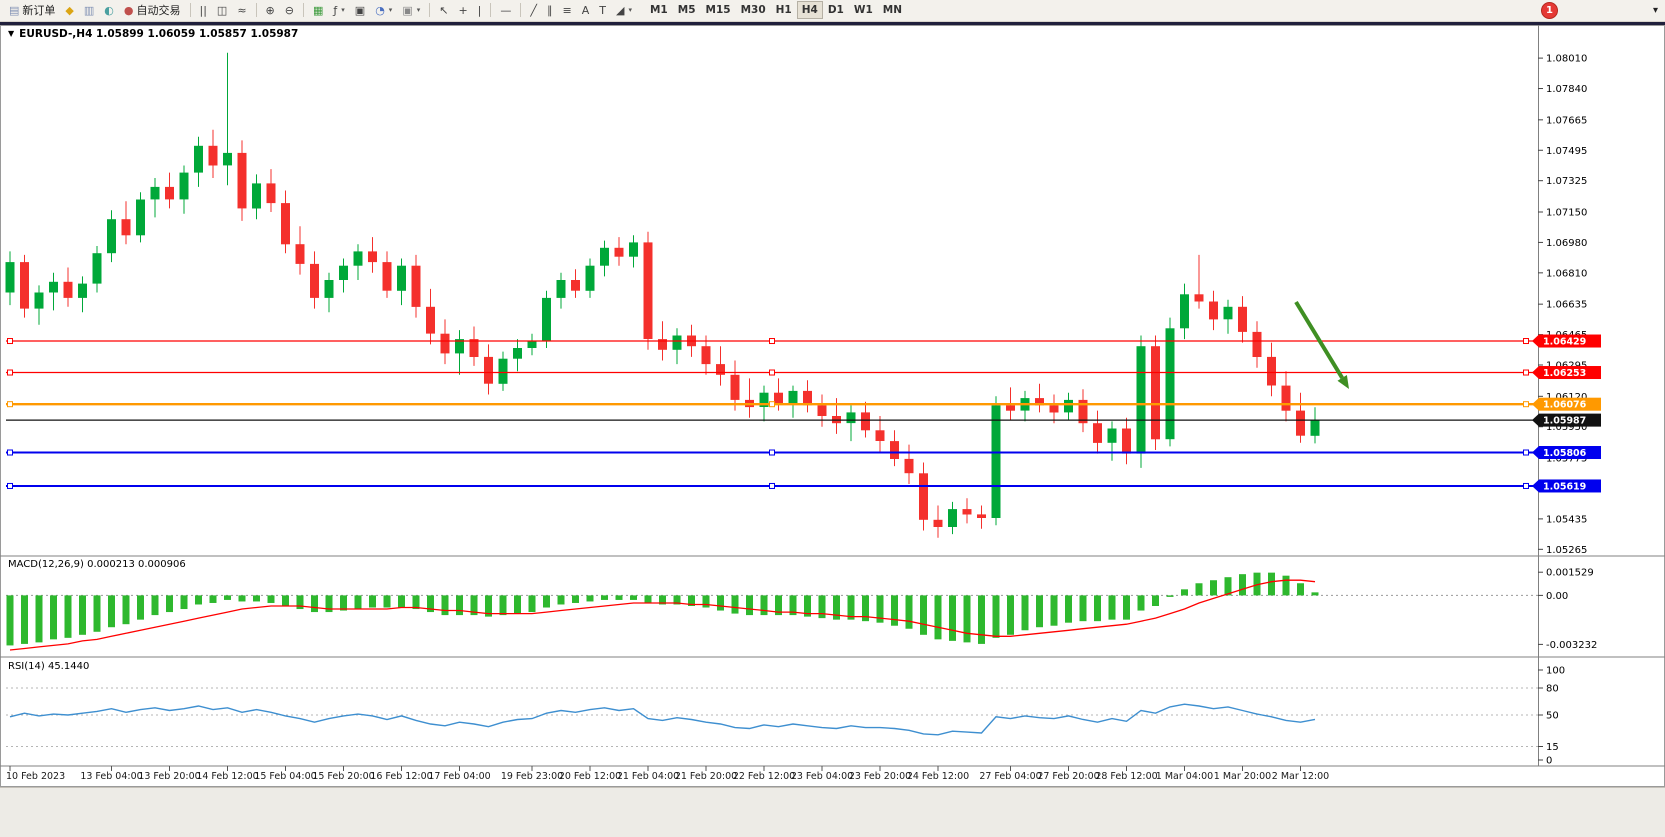 This screenshot has width=1665, height=837. What do you see at coordinates (586, 10) in the screenshot?
I see `text-button: A` at bounding box center [586, 10].